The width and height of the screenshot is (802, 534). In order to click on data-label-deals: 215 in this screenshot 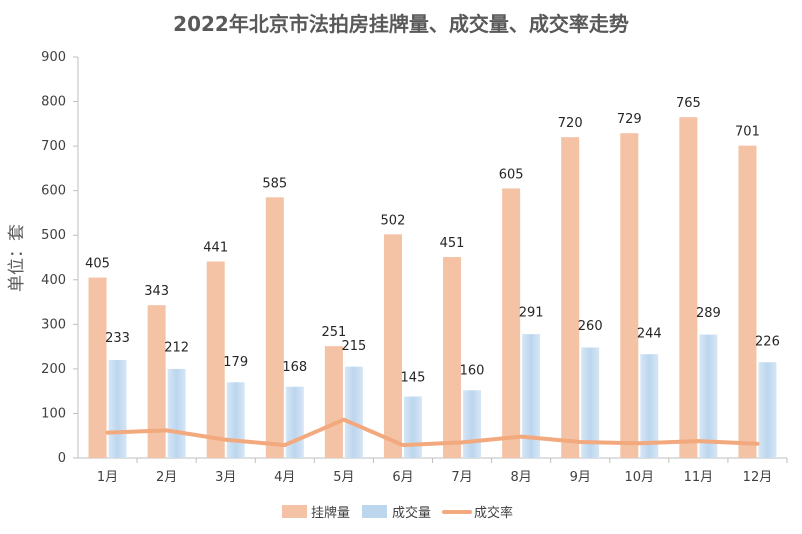, I will do `click(353, 346)`.